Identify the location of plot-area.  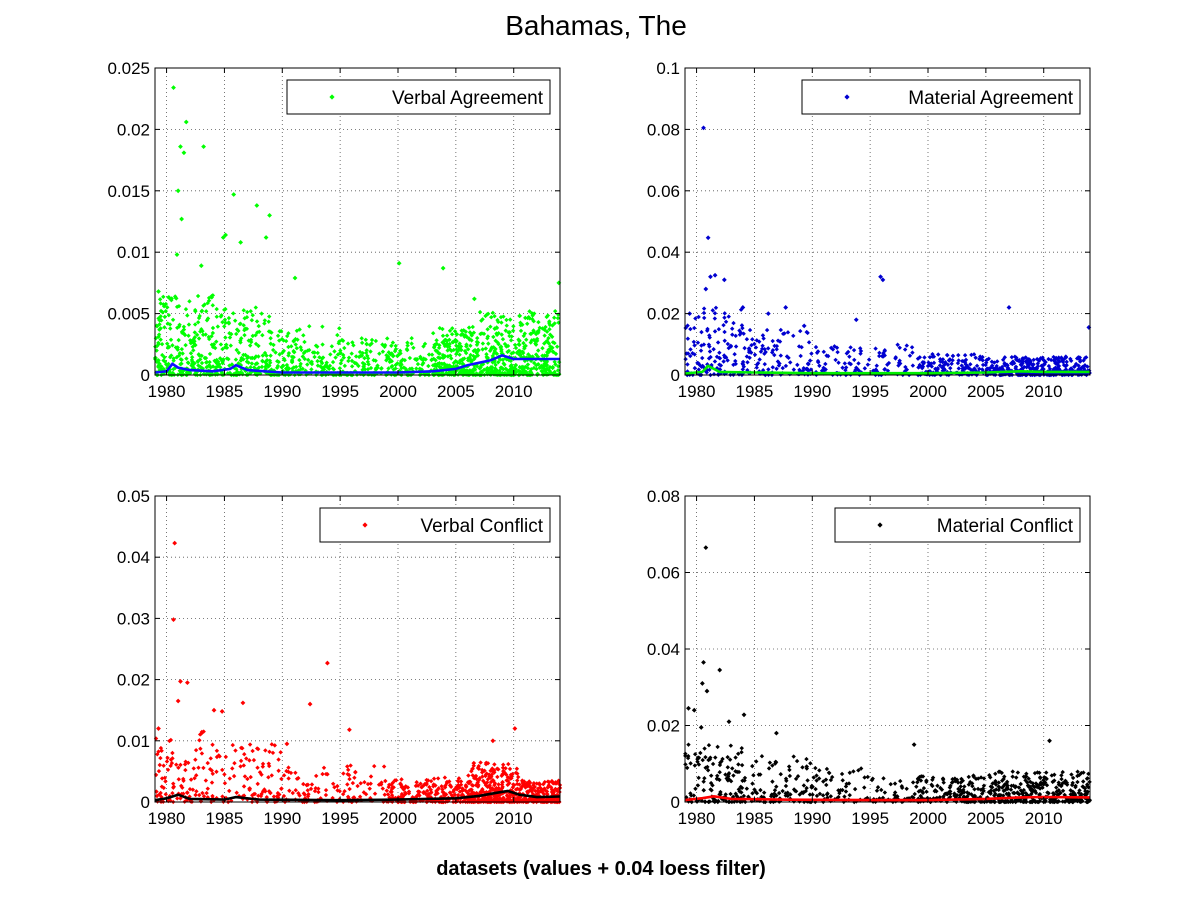
(357, 649).